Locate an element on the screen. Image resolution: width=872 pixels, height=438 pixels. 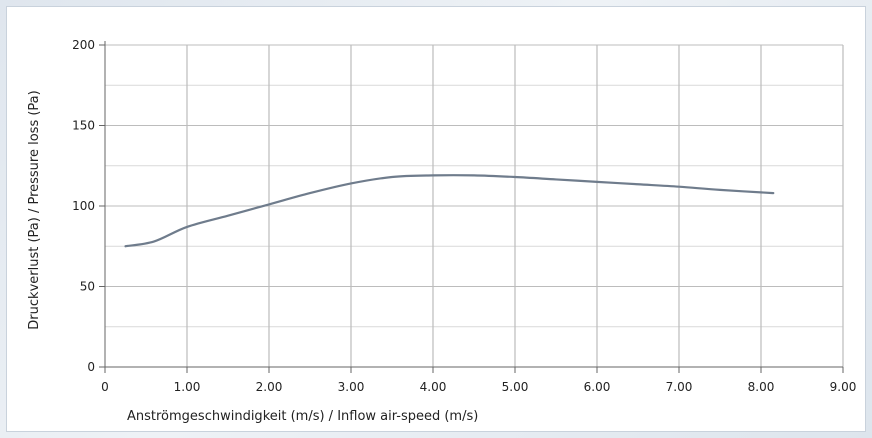
x-tick-label: 4.00 is located at coordinates (433, 387).